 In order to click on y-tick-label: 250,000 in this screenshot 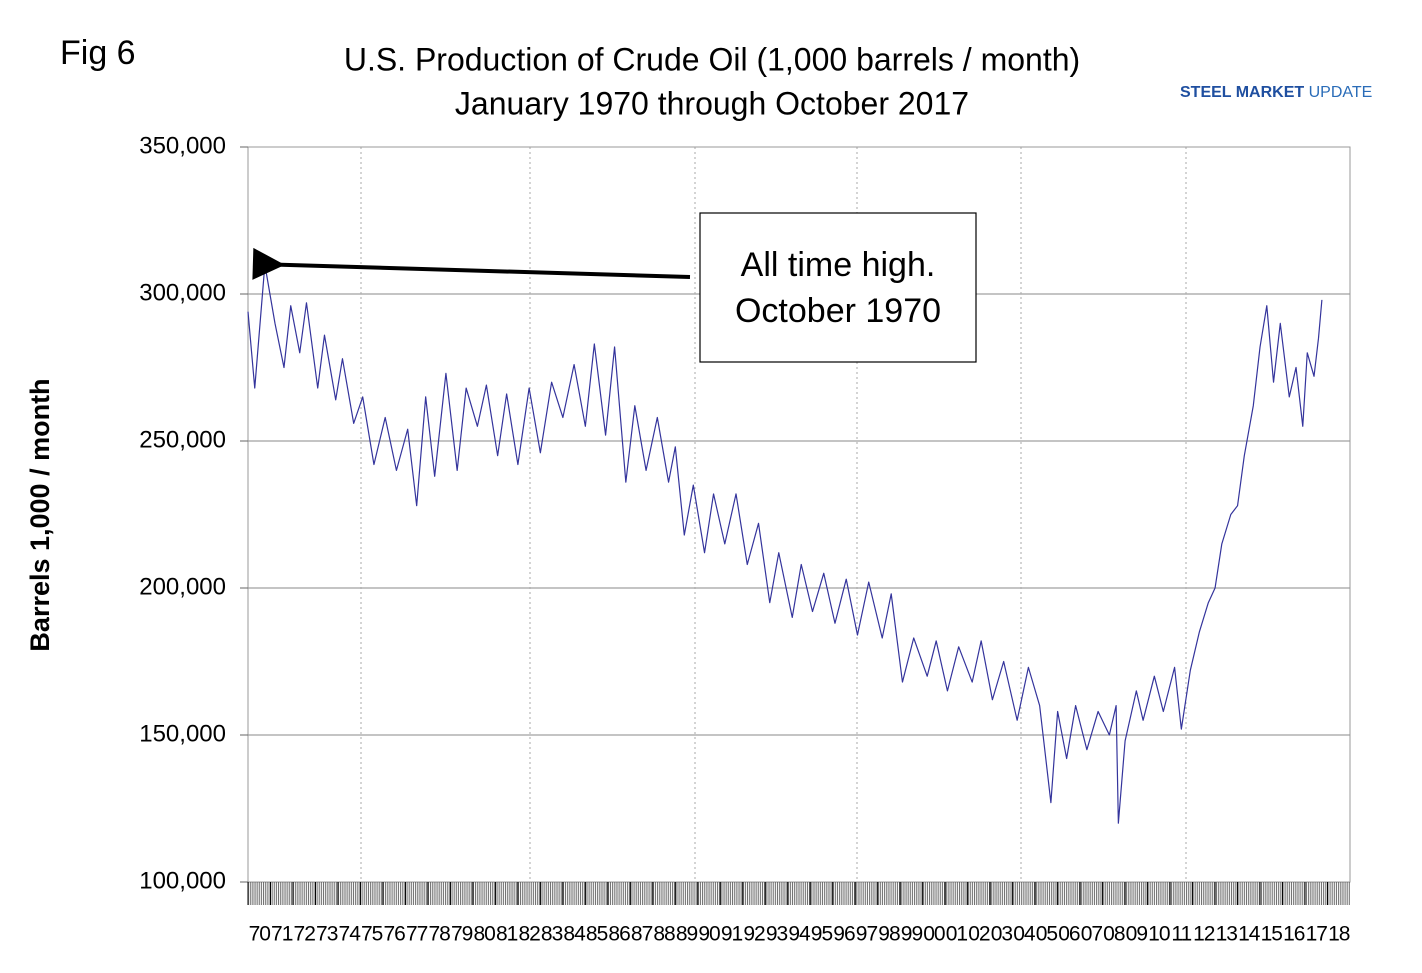, I will do `click(182, 439)`.